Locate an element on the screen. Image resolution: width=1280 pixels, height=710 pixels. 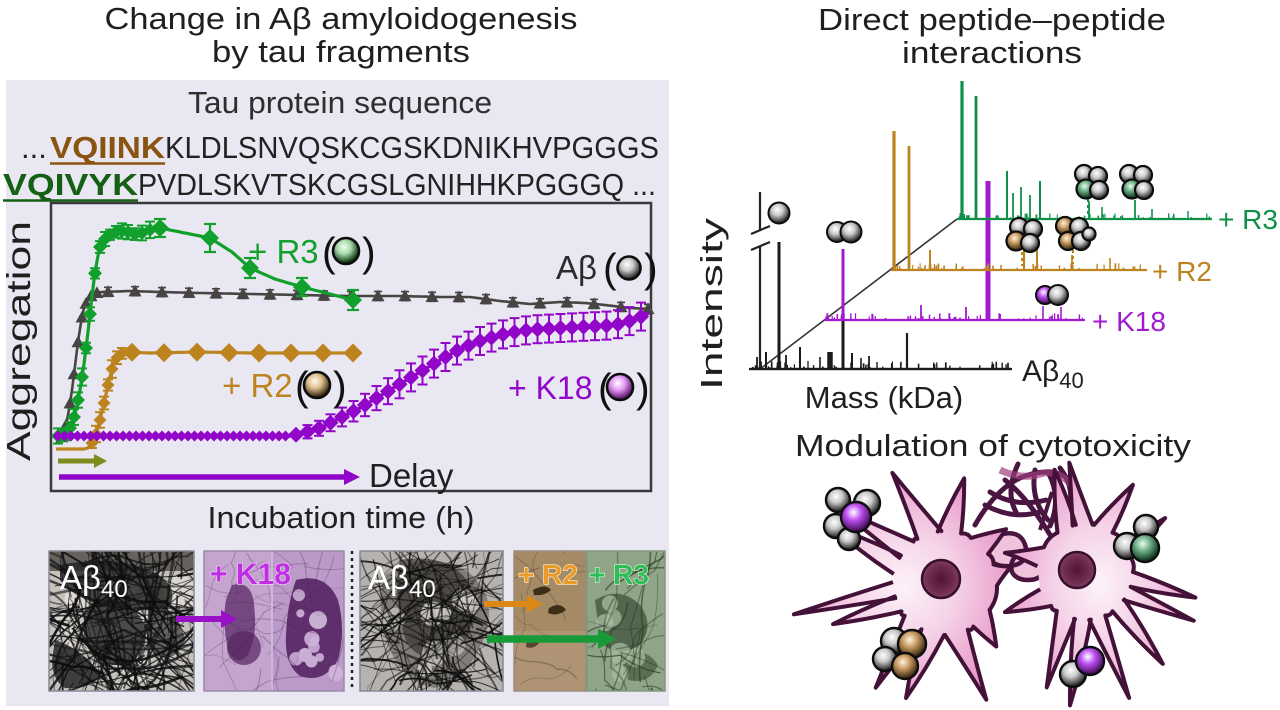
svg-text: VQIVYK is located at coordinates (71, 184).